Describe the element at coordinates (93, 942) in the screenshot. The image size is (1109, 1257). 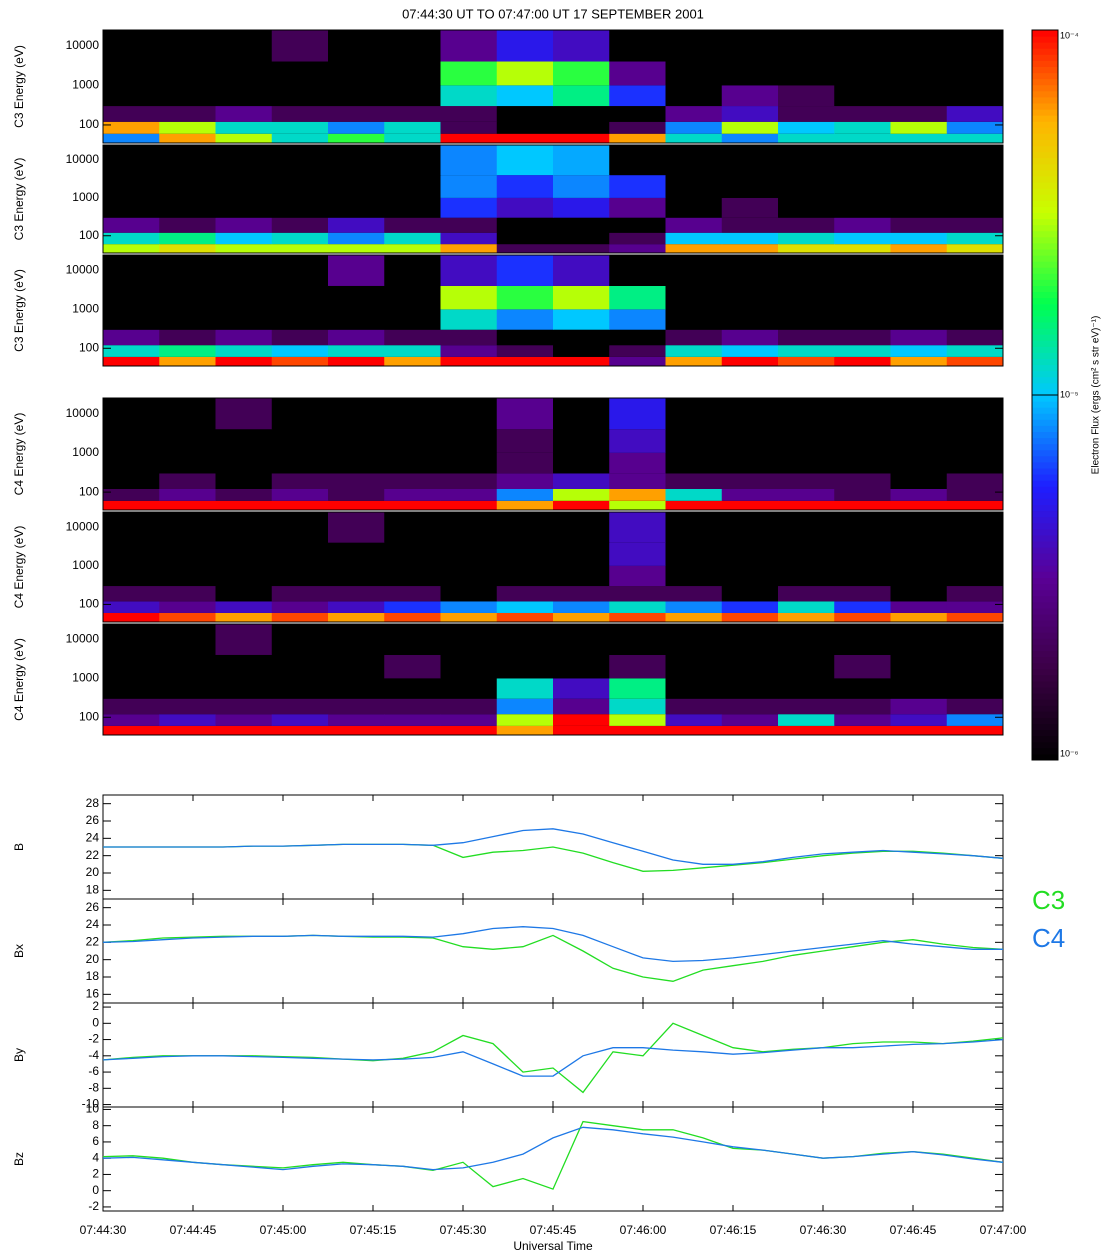
I see `y-tick-label: 22` at that location.